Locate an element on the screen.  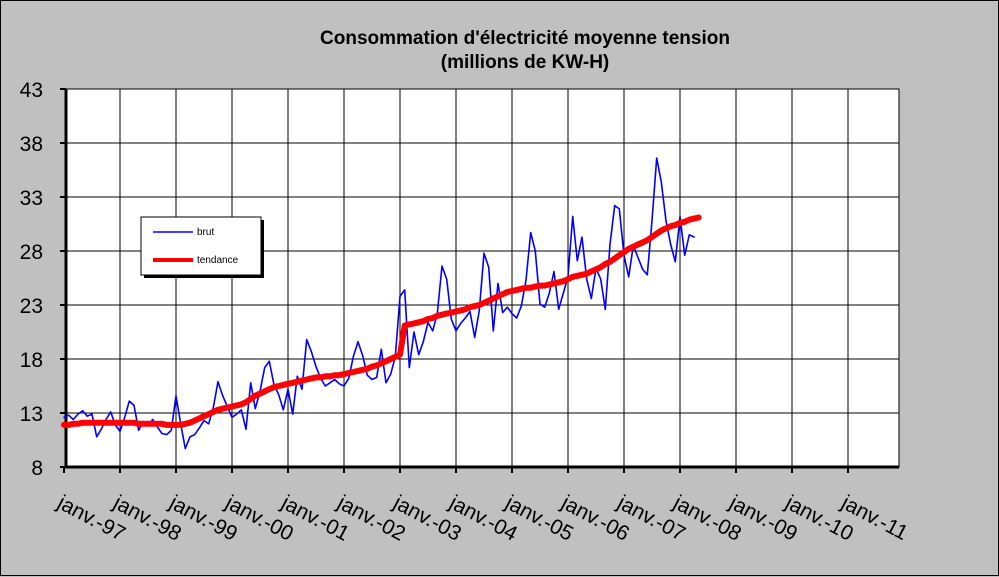
legend-label-brut: brut is located at coordinates (205, 232).